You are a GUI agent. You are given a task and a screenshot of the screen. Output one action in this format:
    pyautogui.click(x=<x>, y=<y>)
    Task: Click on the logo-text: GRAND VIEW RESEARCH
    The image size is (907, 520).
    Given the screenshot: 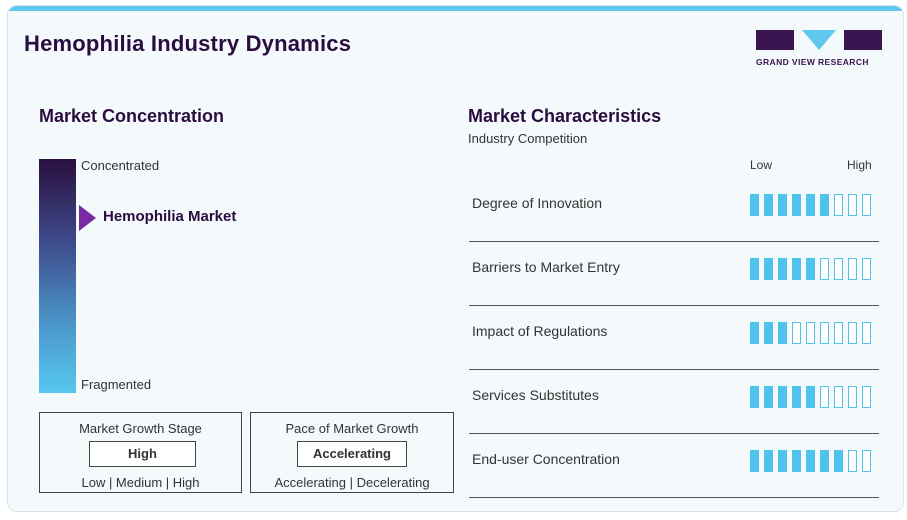 What is the action you would take?
    pyautogui.click(x=812, y=62)
    